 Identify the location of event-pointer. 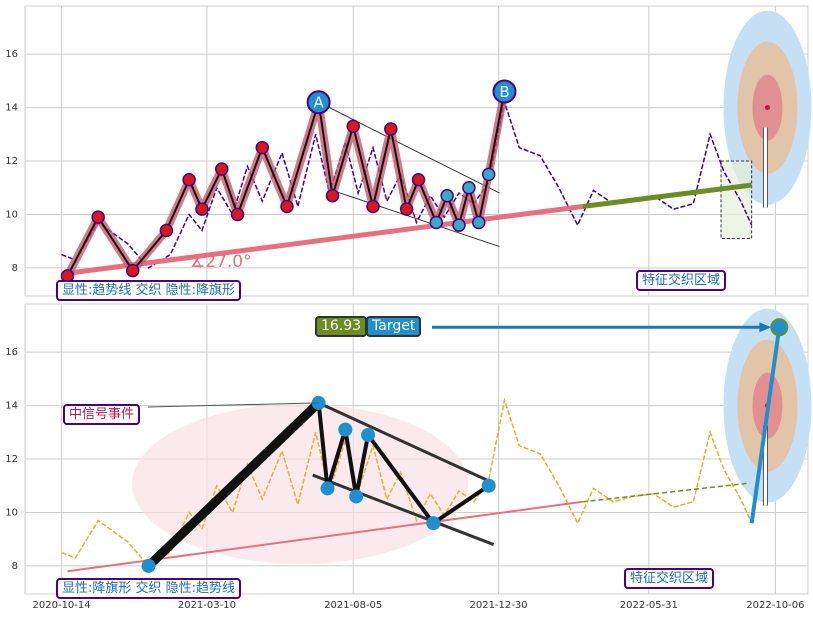
(233, 405).